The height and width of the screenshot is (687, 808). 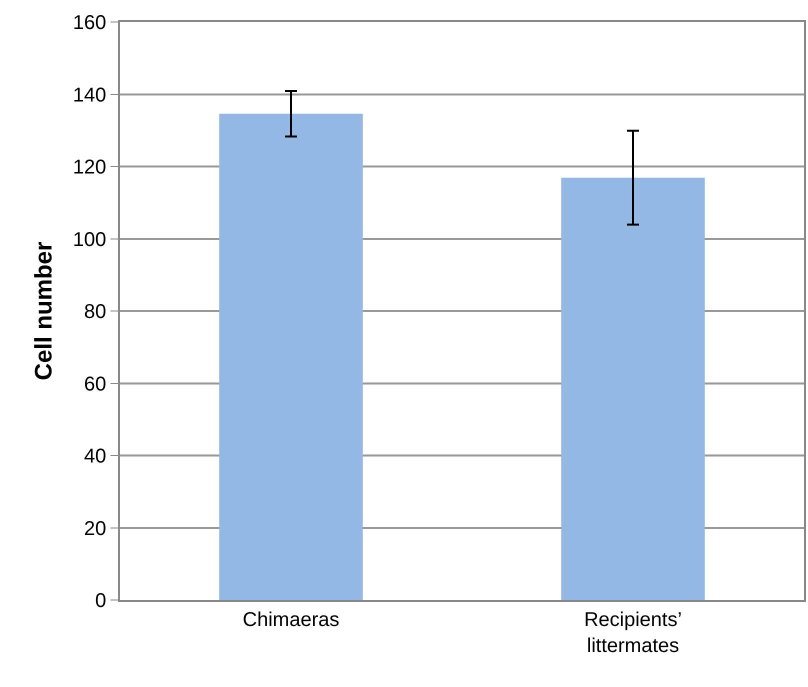 What do you see at coordinates (44, 311) in the screenshot?
I see `y-axis-title: Cell number` at bounding box center [44, 311].